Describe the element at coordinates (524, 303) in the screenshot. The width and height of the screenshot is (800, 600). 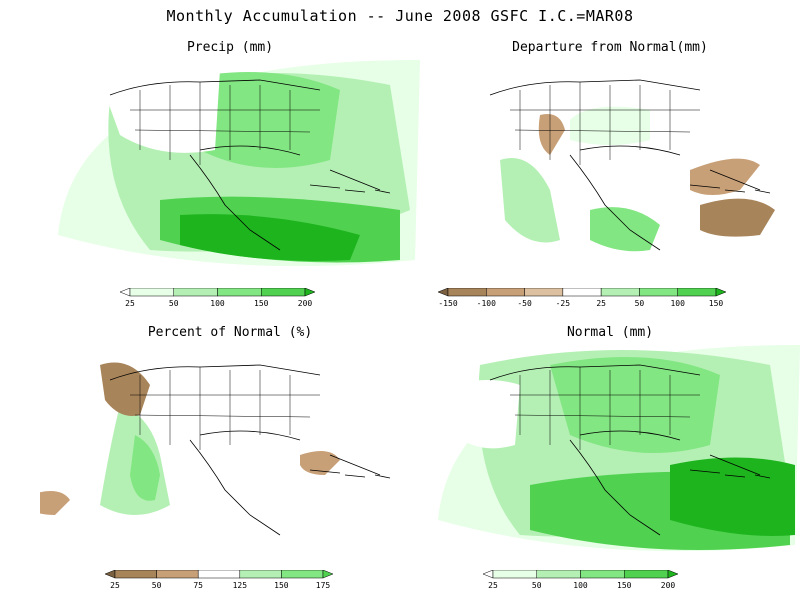
I see `colorbar-tick-label: -50` at that location.